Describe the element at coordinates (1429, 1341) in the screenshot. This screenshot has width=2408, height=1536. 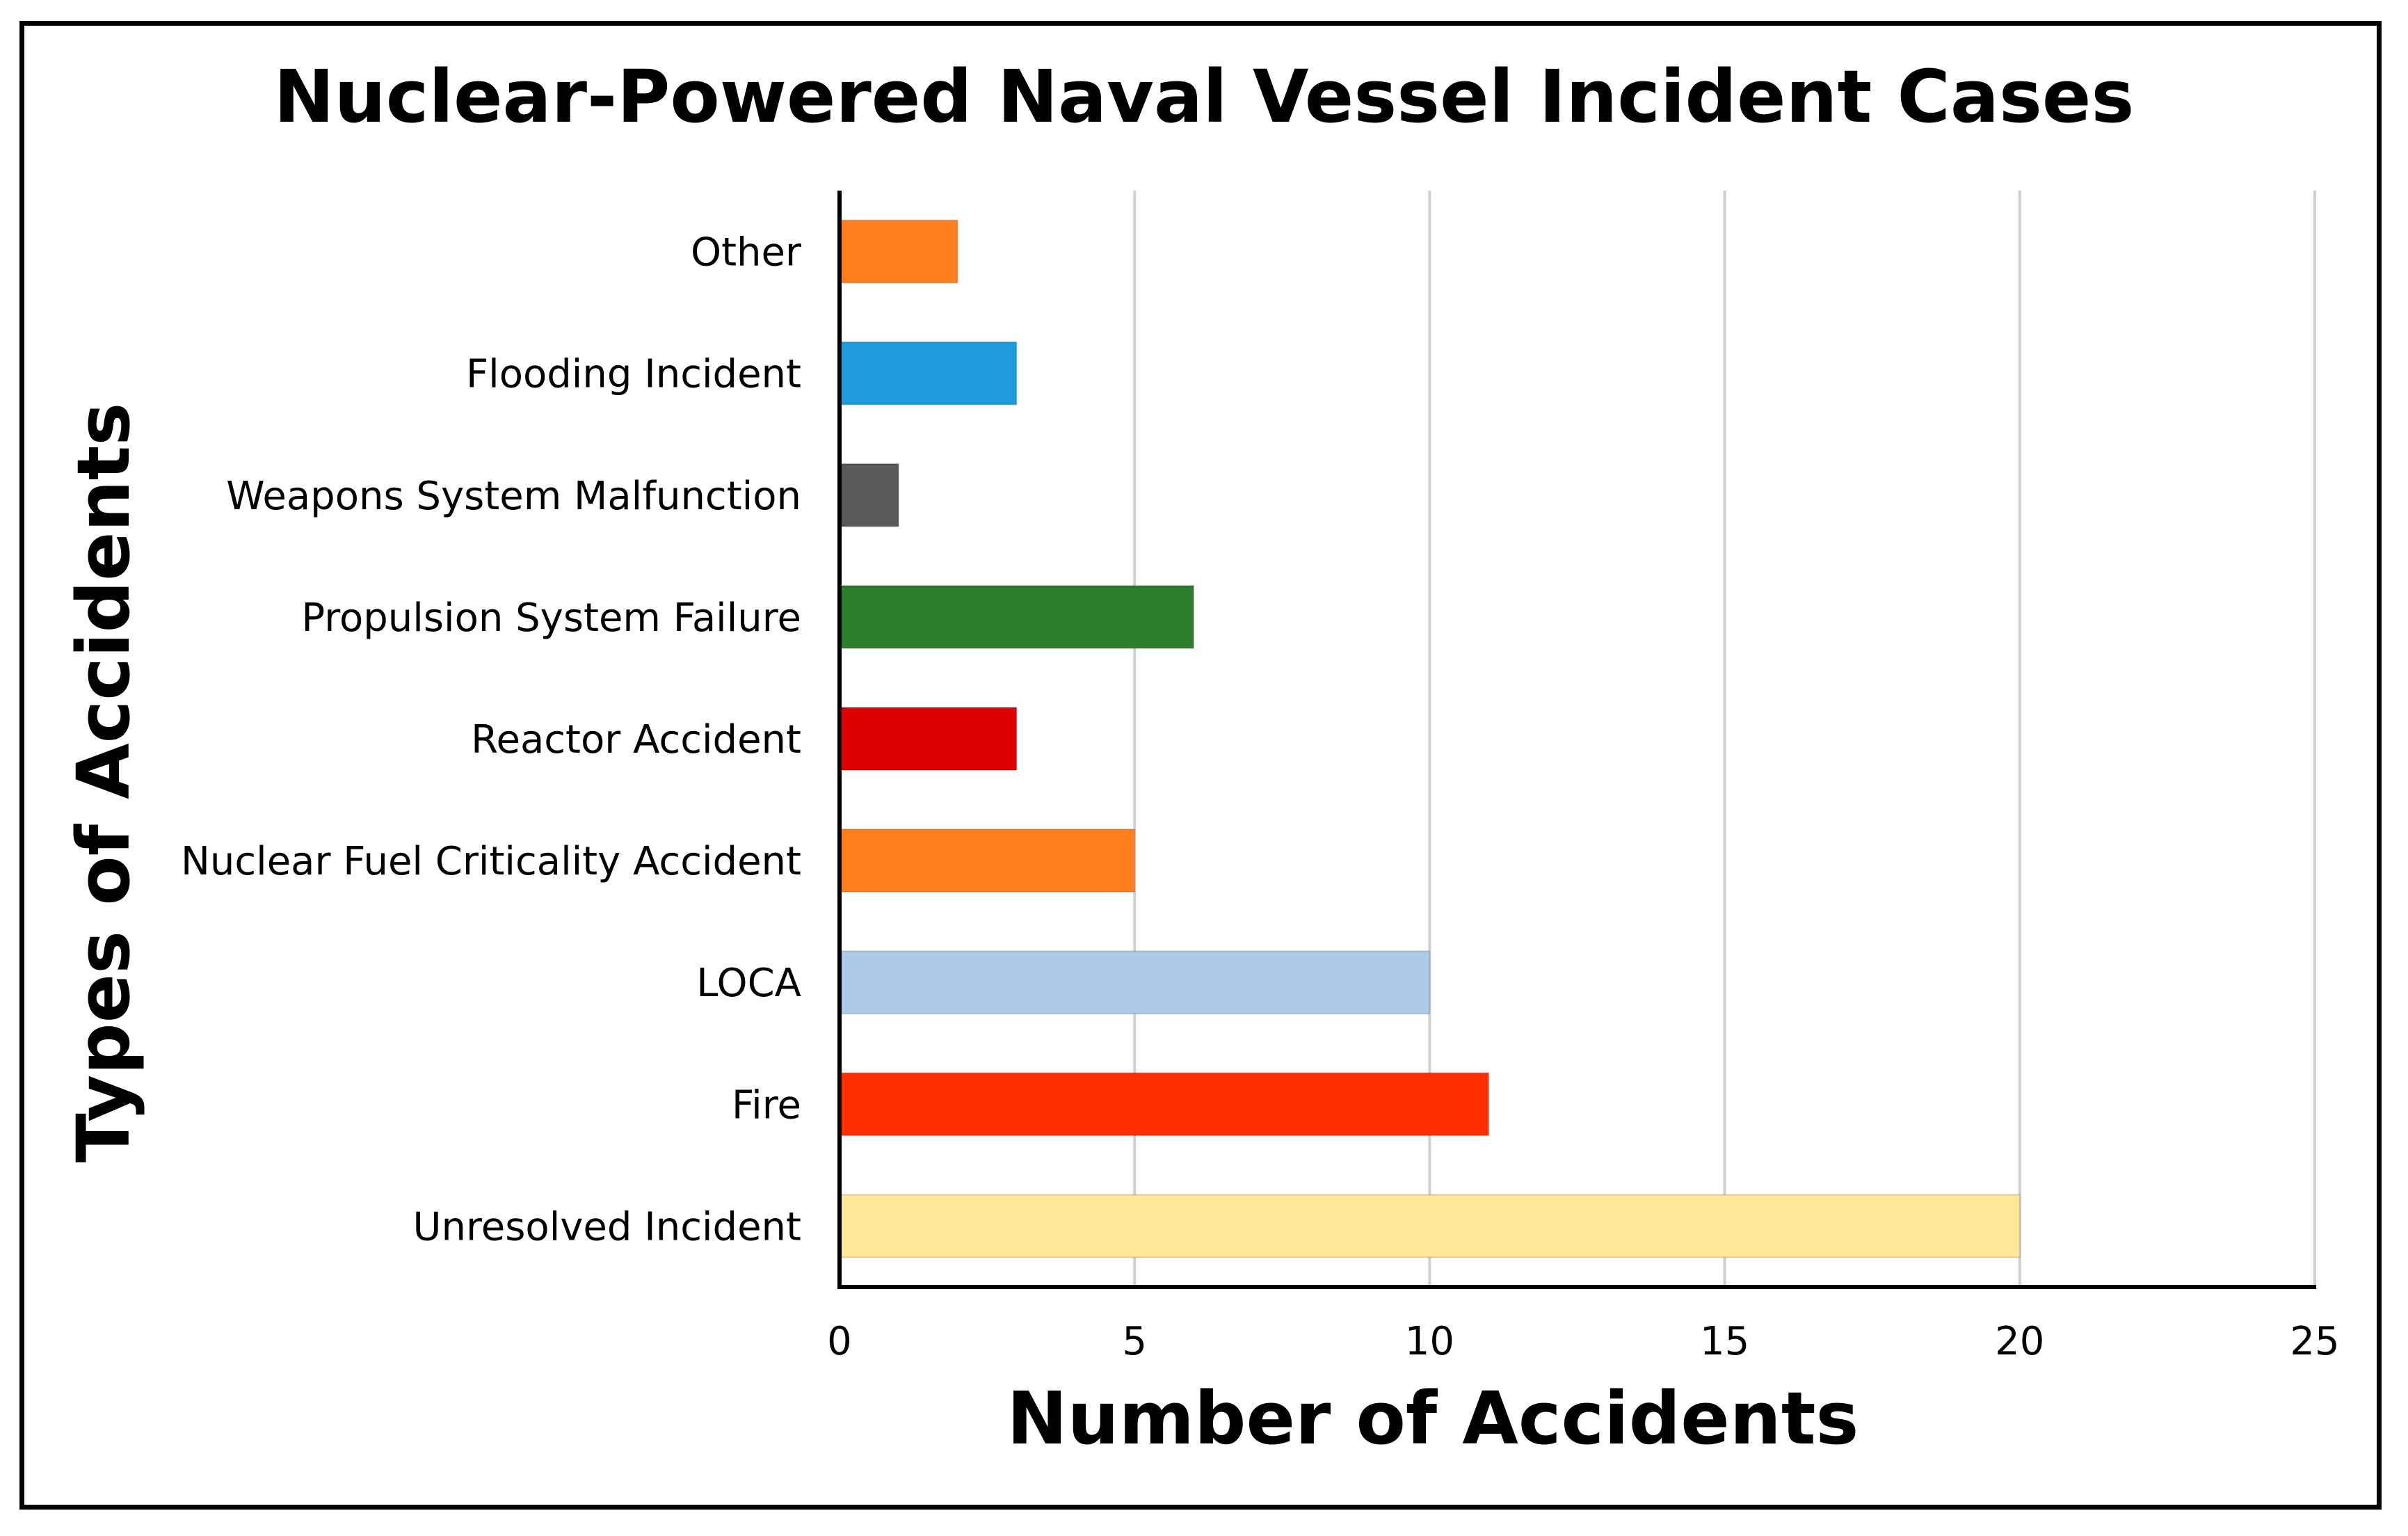
I see `x-tick-label: 10` at that location.